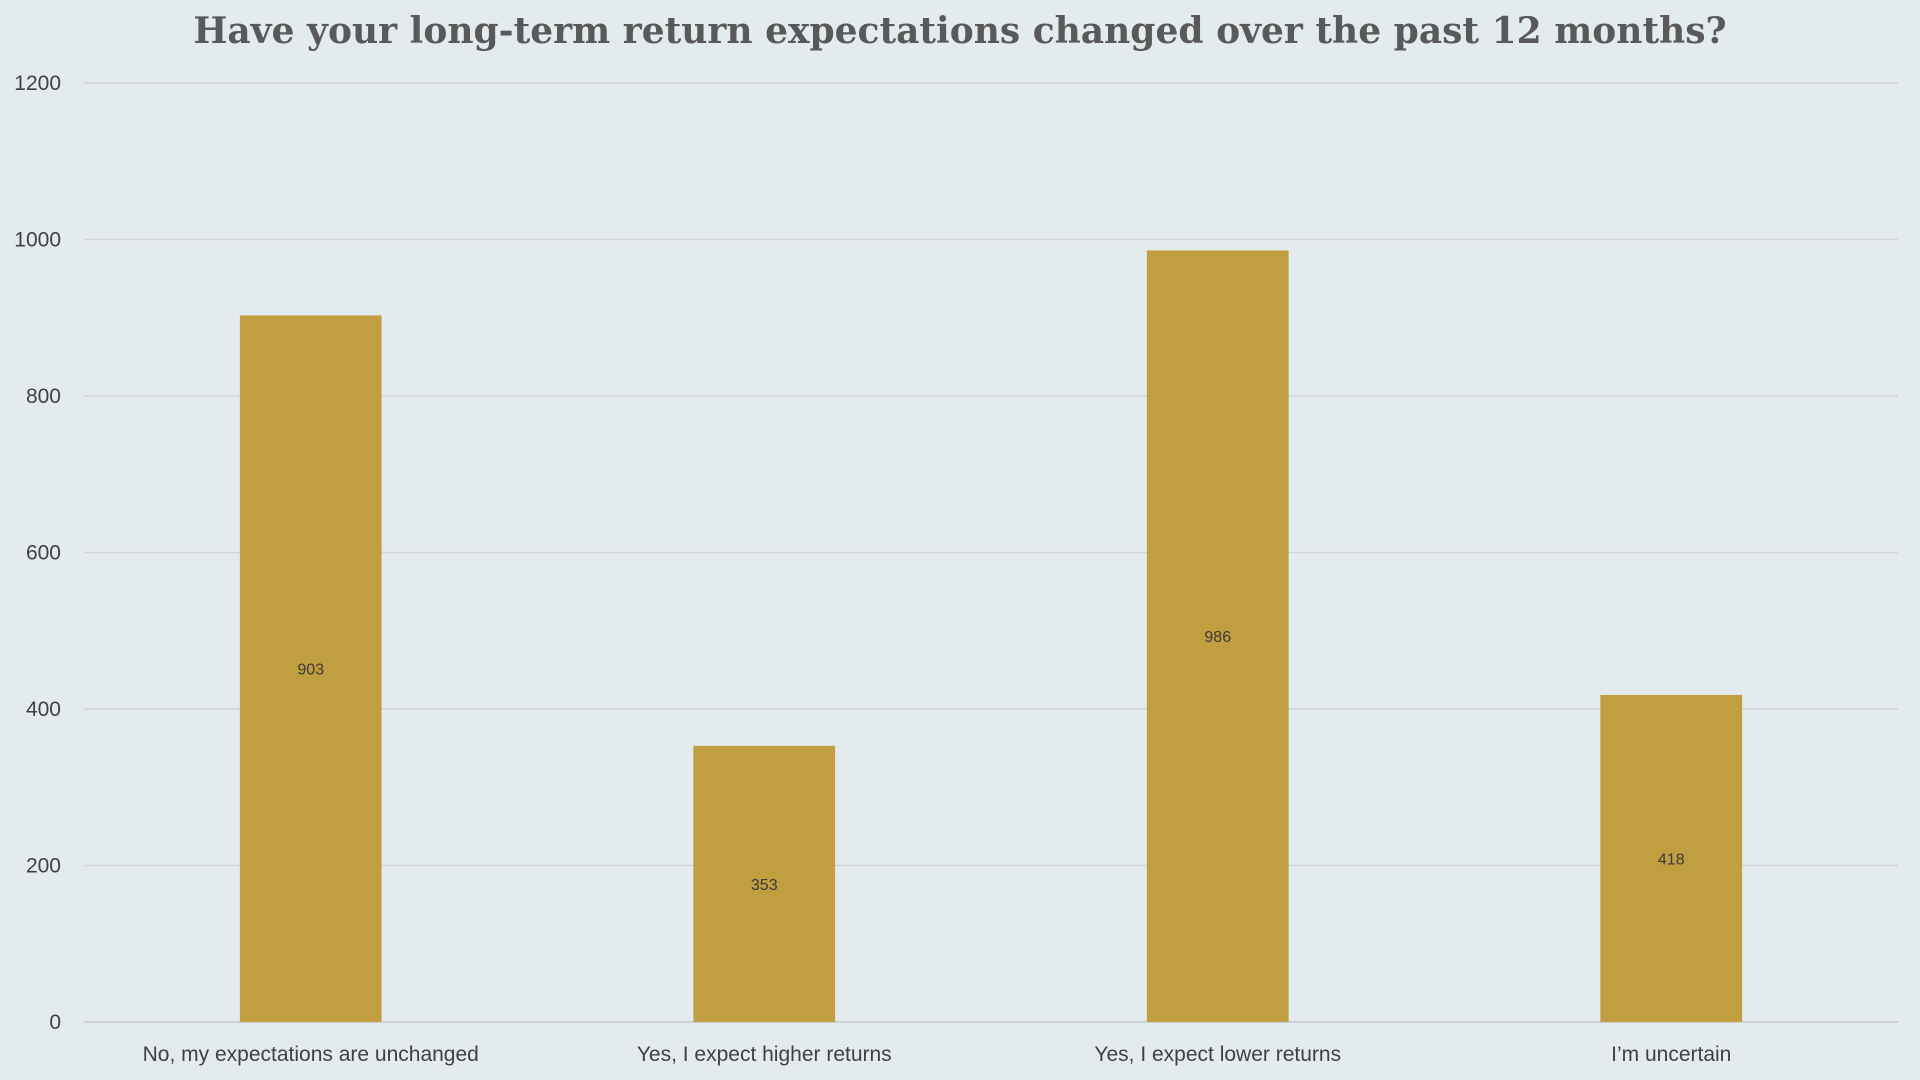 This screenshot has width=1920, height=1080. What do you see at coordinates (764, 1054) in the screenshot?
I see `x-tick-label: Yes, I expect higher returns` at bounding box center [764, 1054].